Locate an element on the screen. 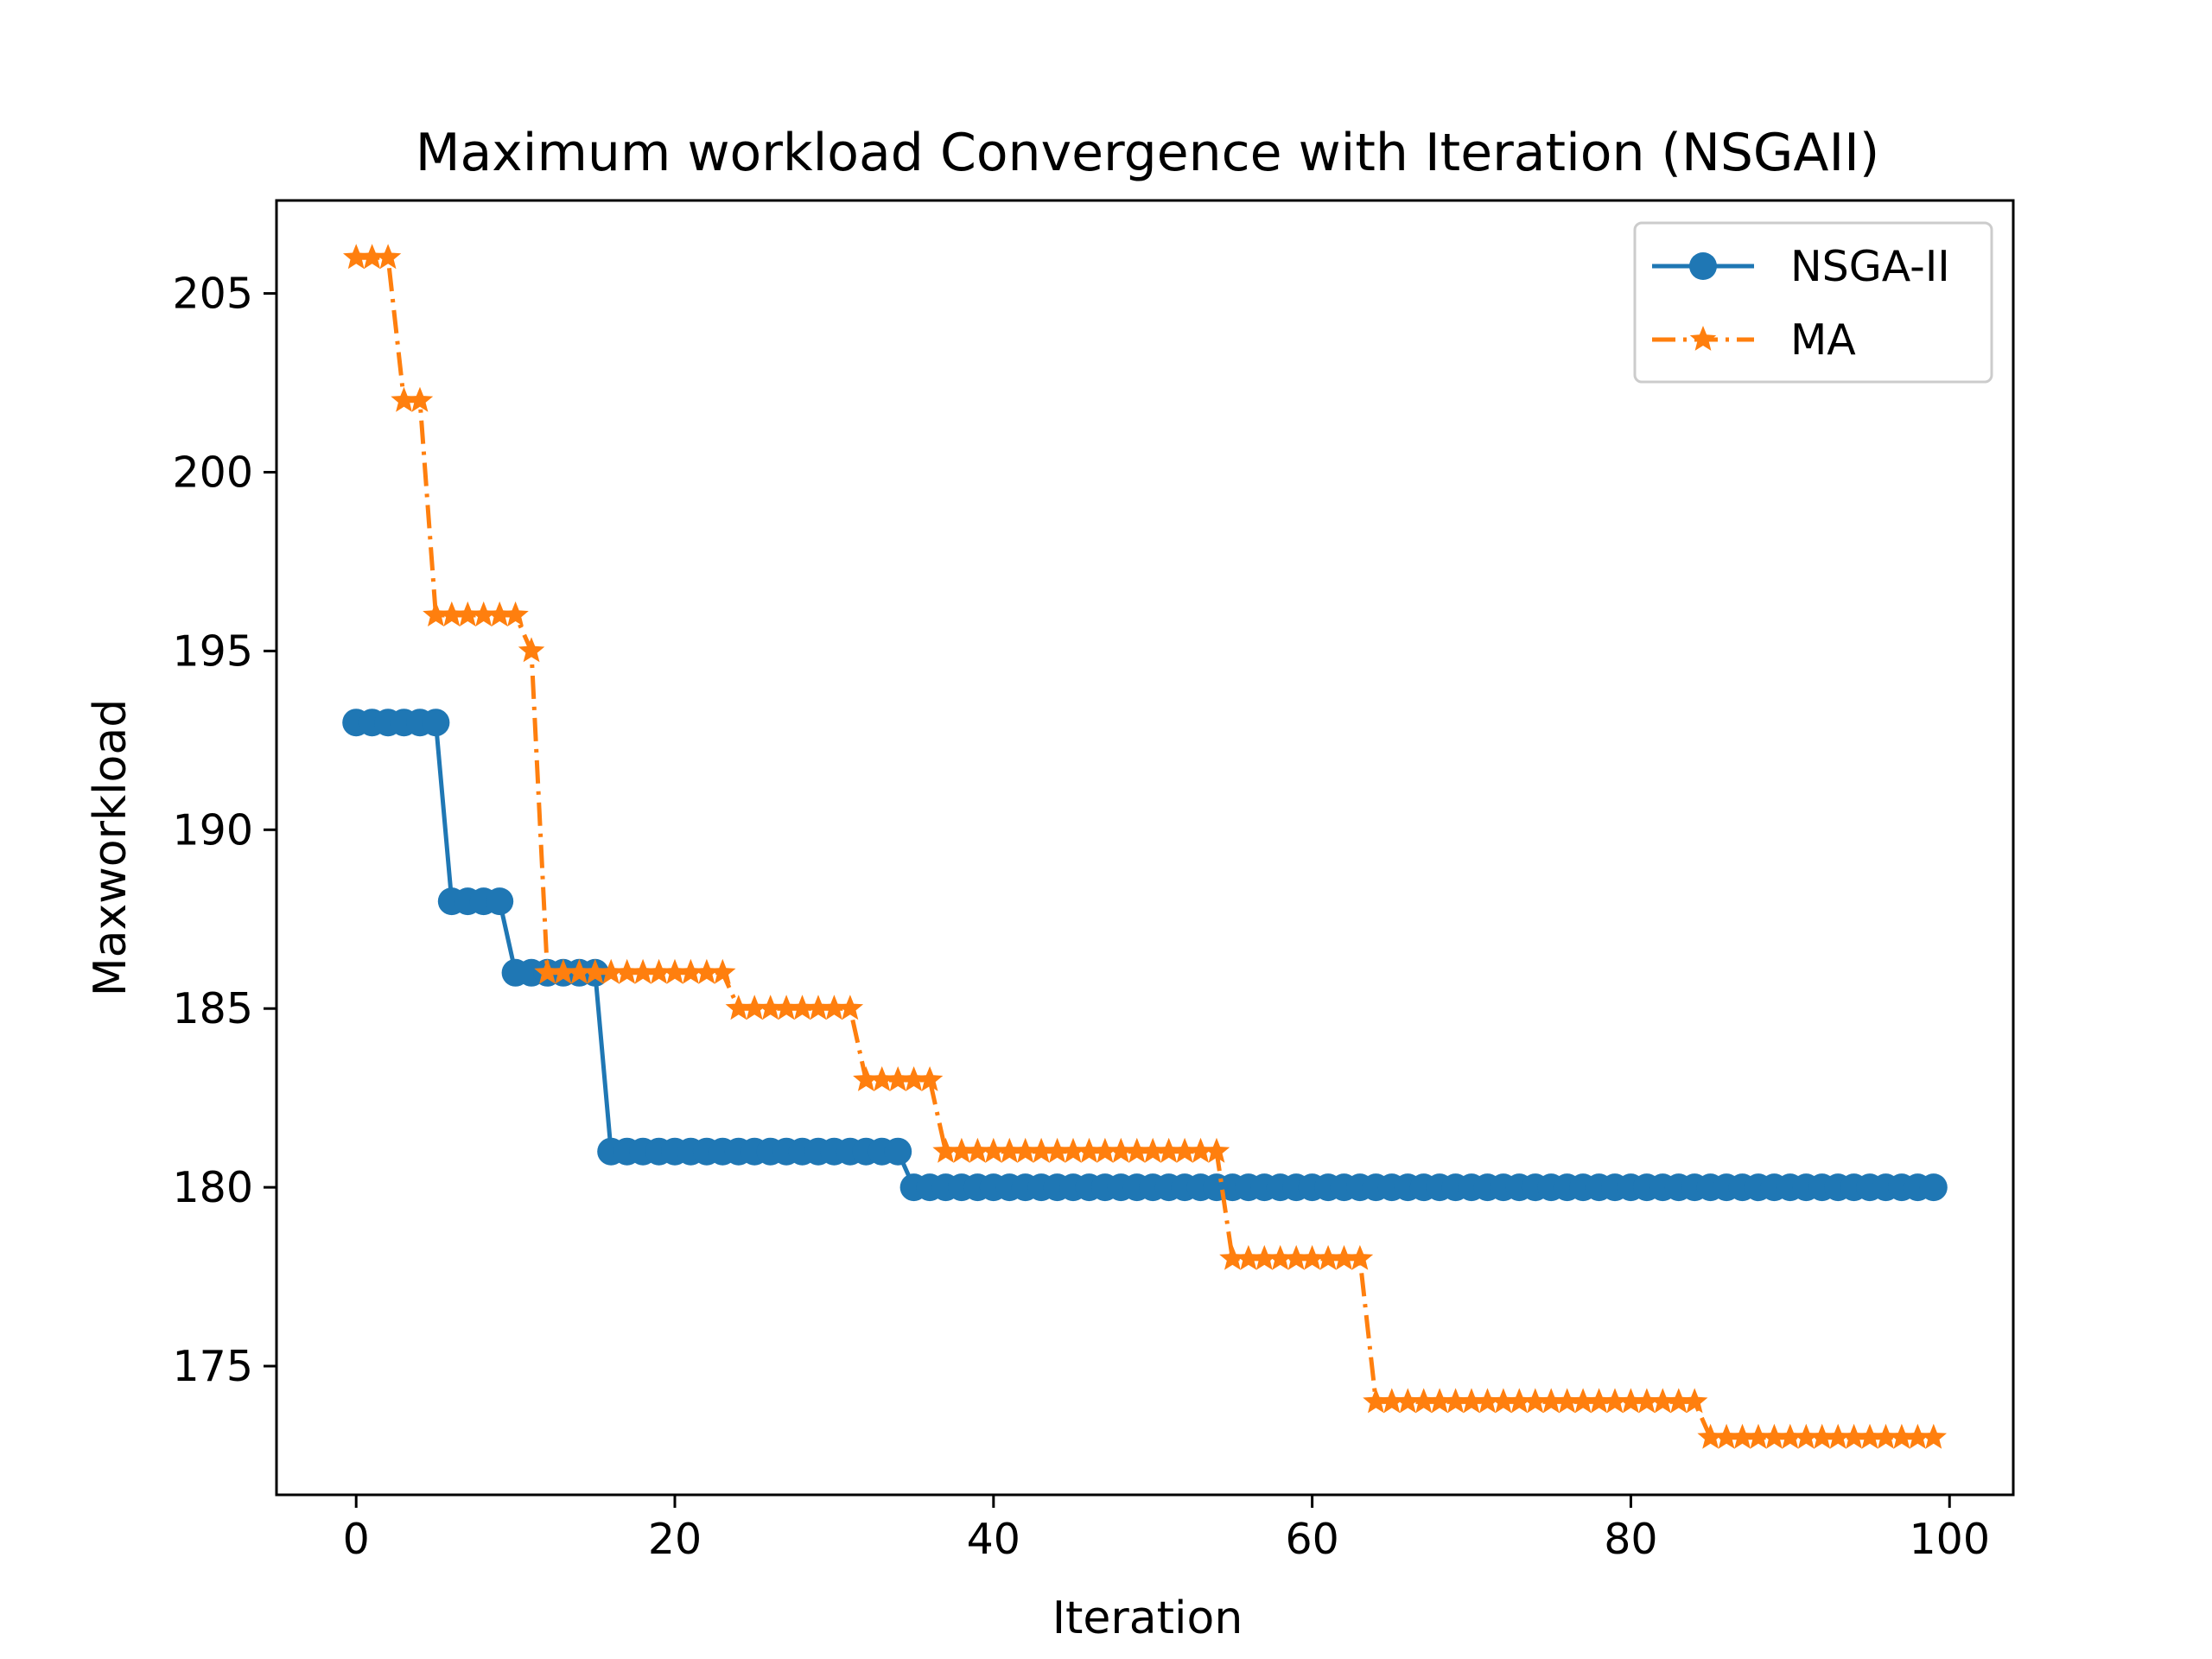 Image resolution: width=2212 pixels, height=1659 pixels. y-tick-label: 205 is located at coordinates (212, 294).